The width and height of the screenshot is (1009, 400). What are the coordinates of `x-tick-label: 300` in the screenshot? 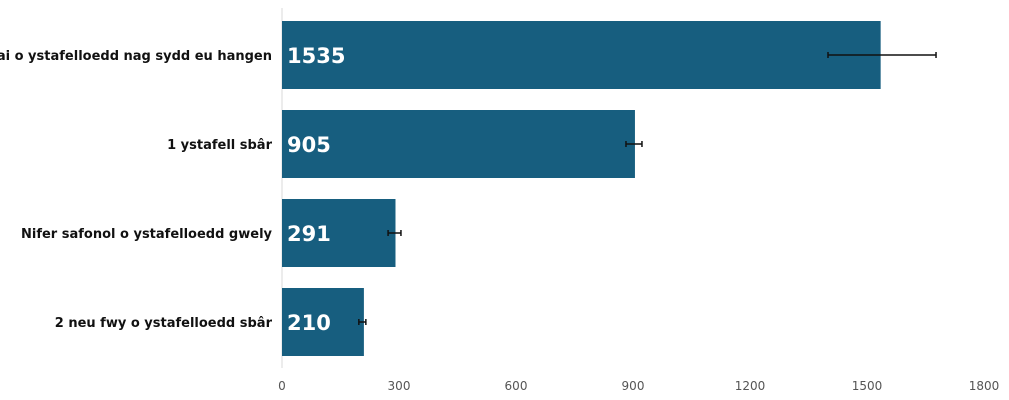 It's located at (399, 386).